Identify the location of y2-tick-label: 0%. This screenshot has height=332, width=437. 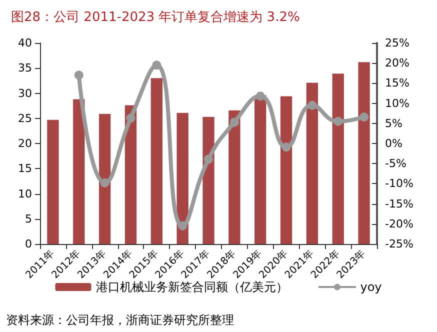
(393, 143).